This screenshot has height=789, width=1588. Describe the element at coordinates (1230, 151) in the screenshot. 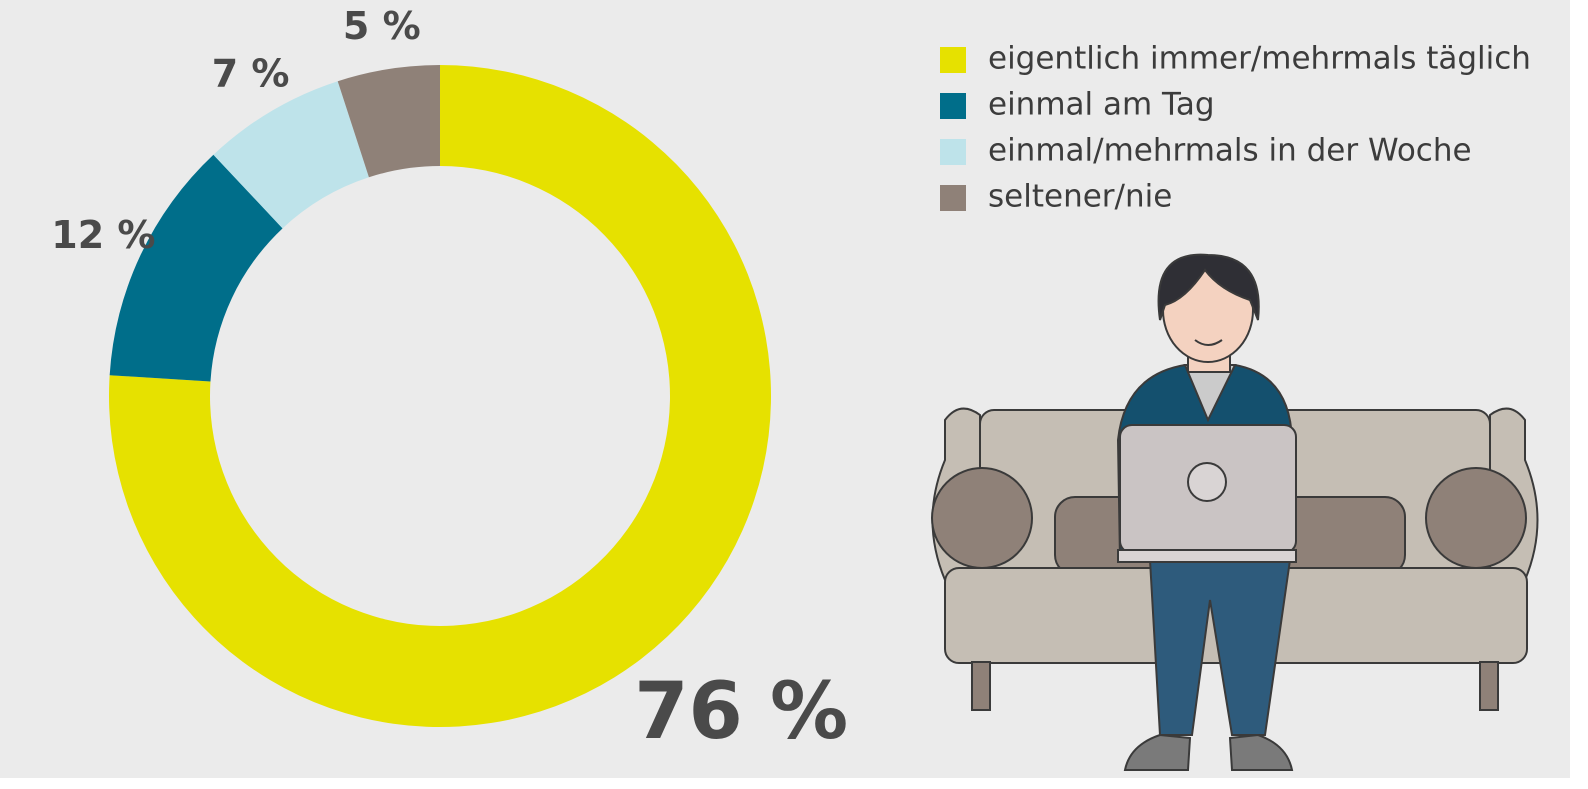

I see `legend-label: einmal/mehrmals in der Woche` at that location.